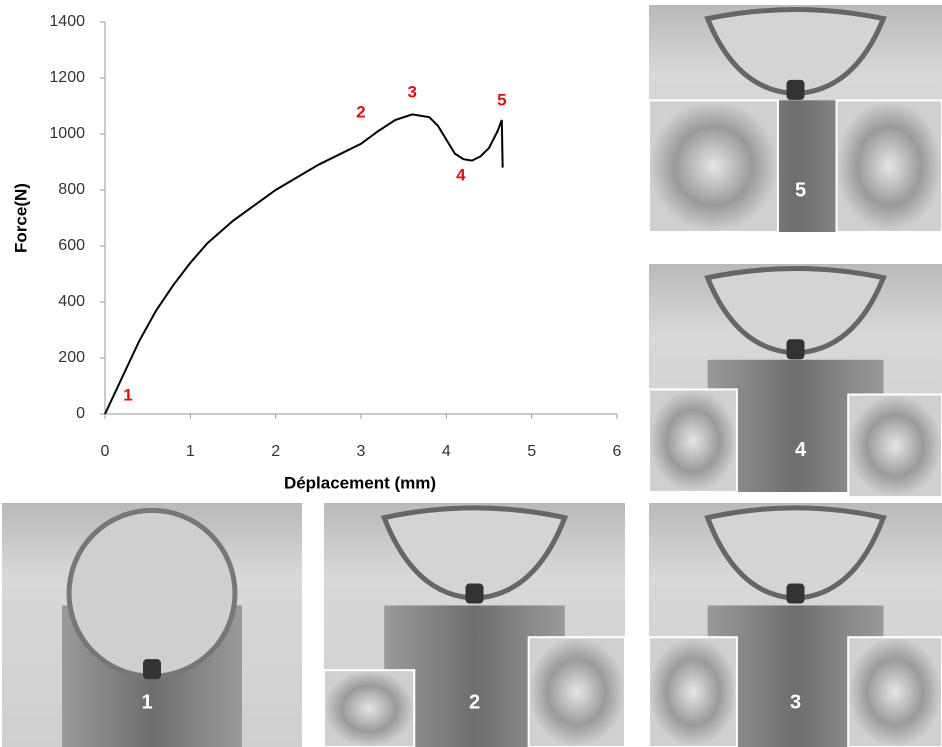 This screenshot has height=747, width=942. I want to click on photo-panel: 1, so click(152, 625).